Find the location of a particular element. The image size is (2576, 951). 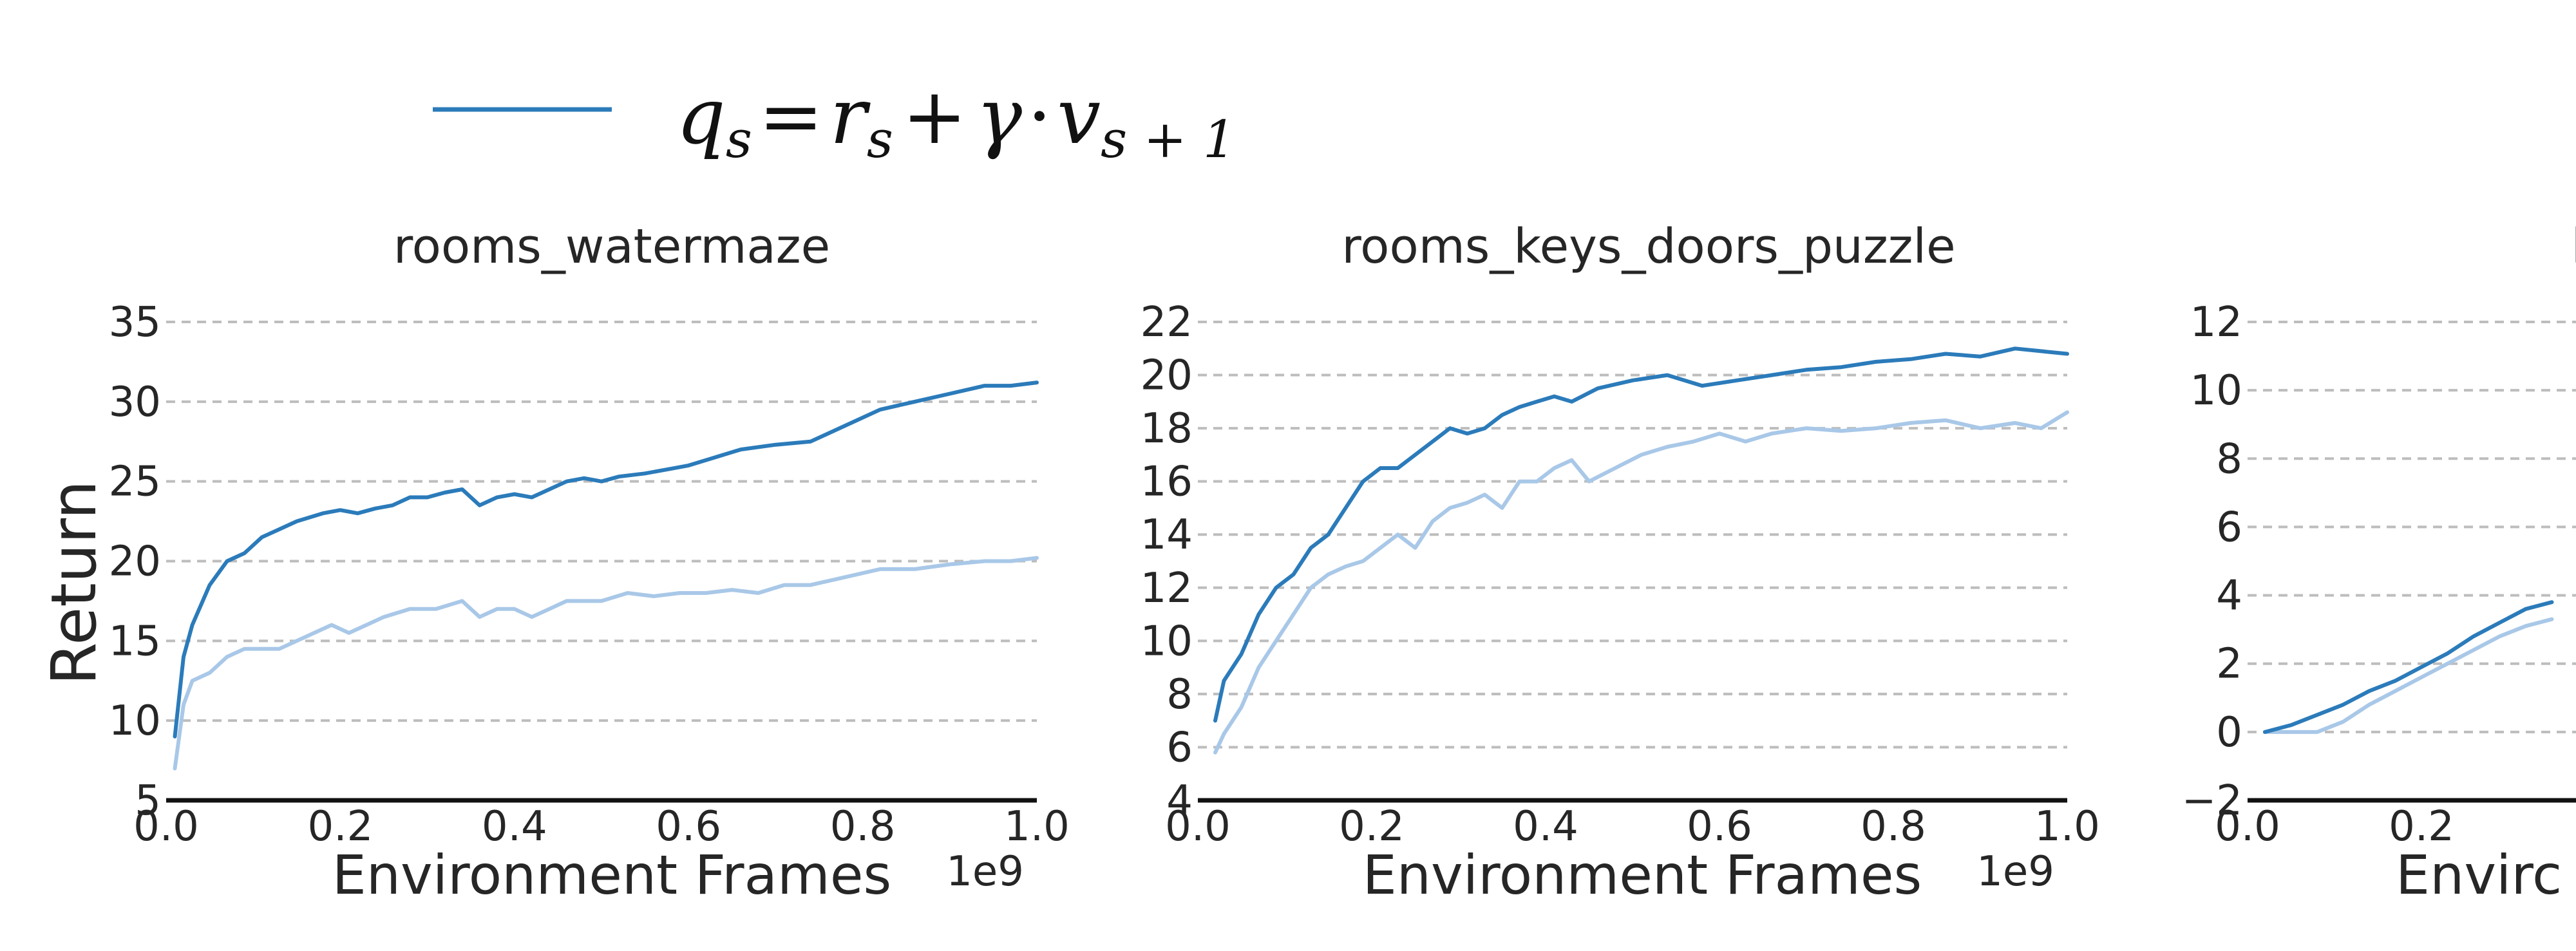

y-tick-label: 35 is located at coordinates (135, 322).